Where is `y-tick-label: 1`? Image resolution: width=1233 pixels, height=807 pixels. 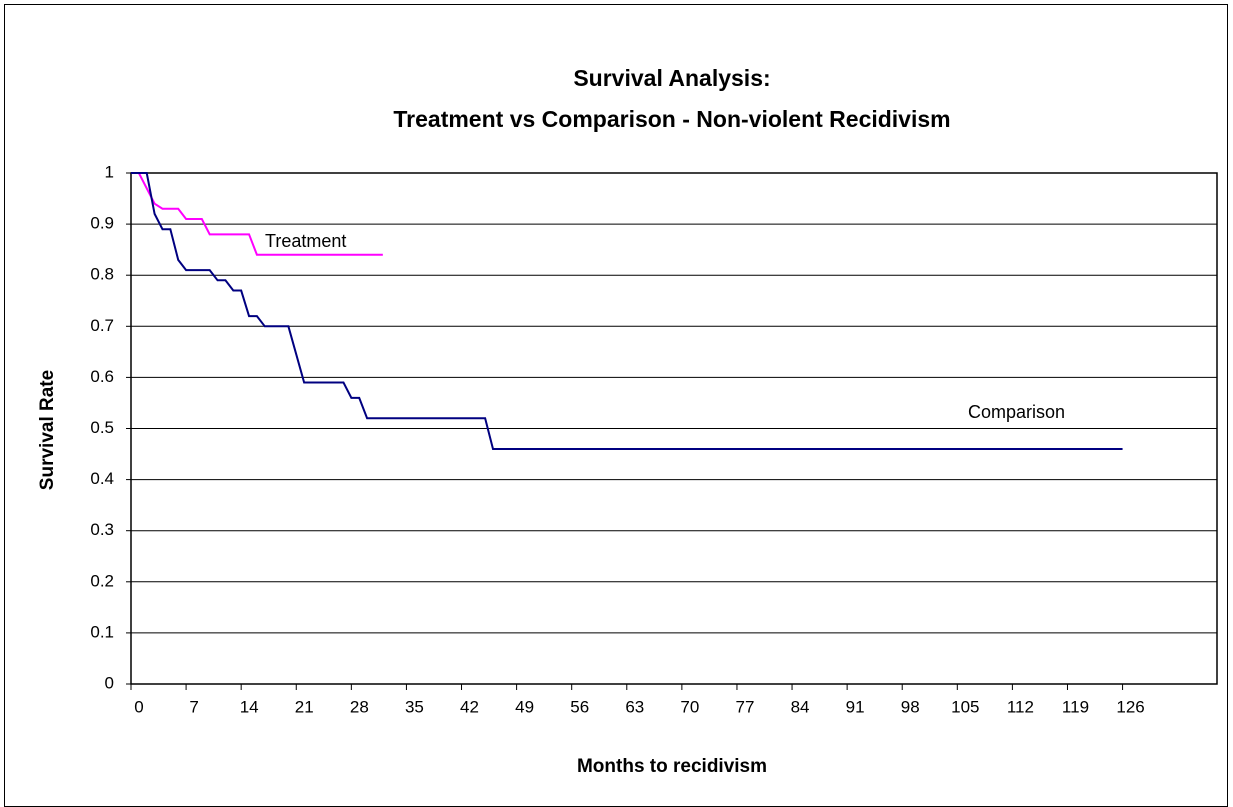 y-tick-label: 1 is located at coordinates (109, 171).